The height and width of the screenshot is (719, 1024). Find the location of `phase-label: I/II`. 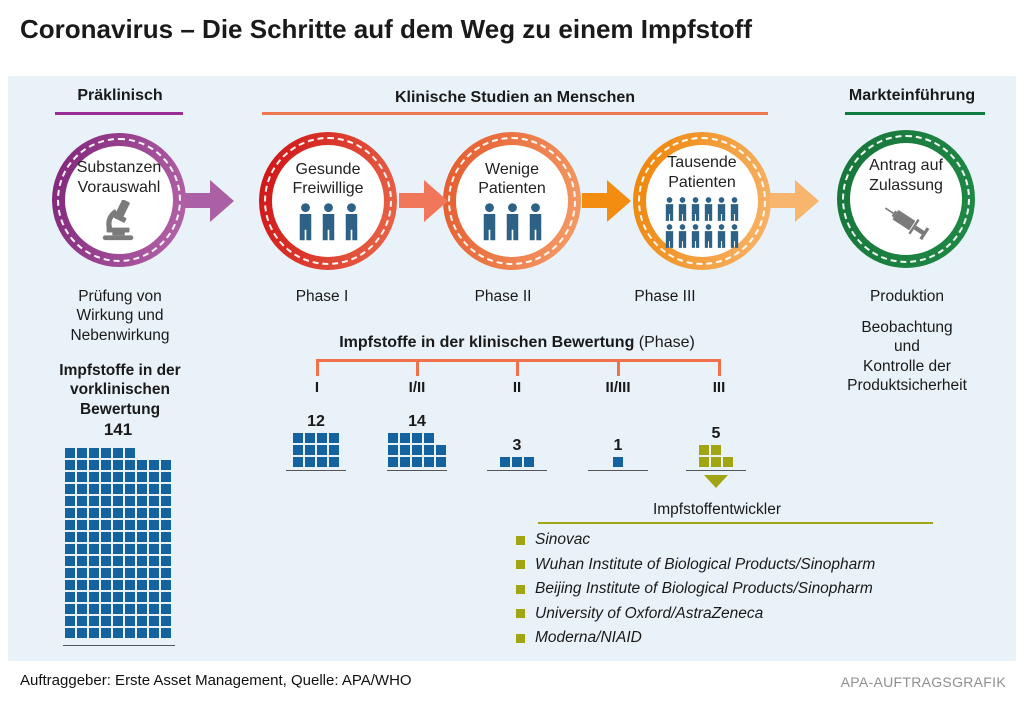

phase-label: I/II is located at coordinates (417, 387).